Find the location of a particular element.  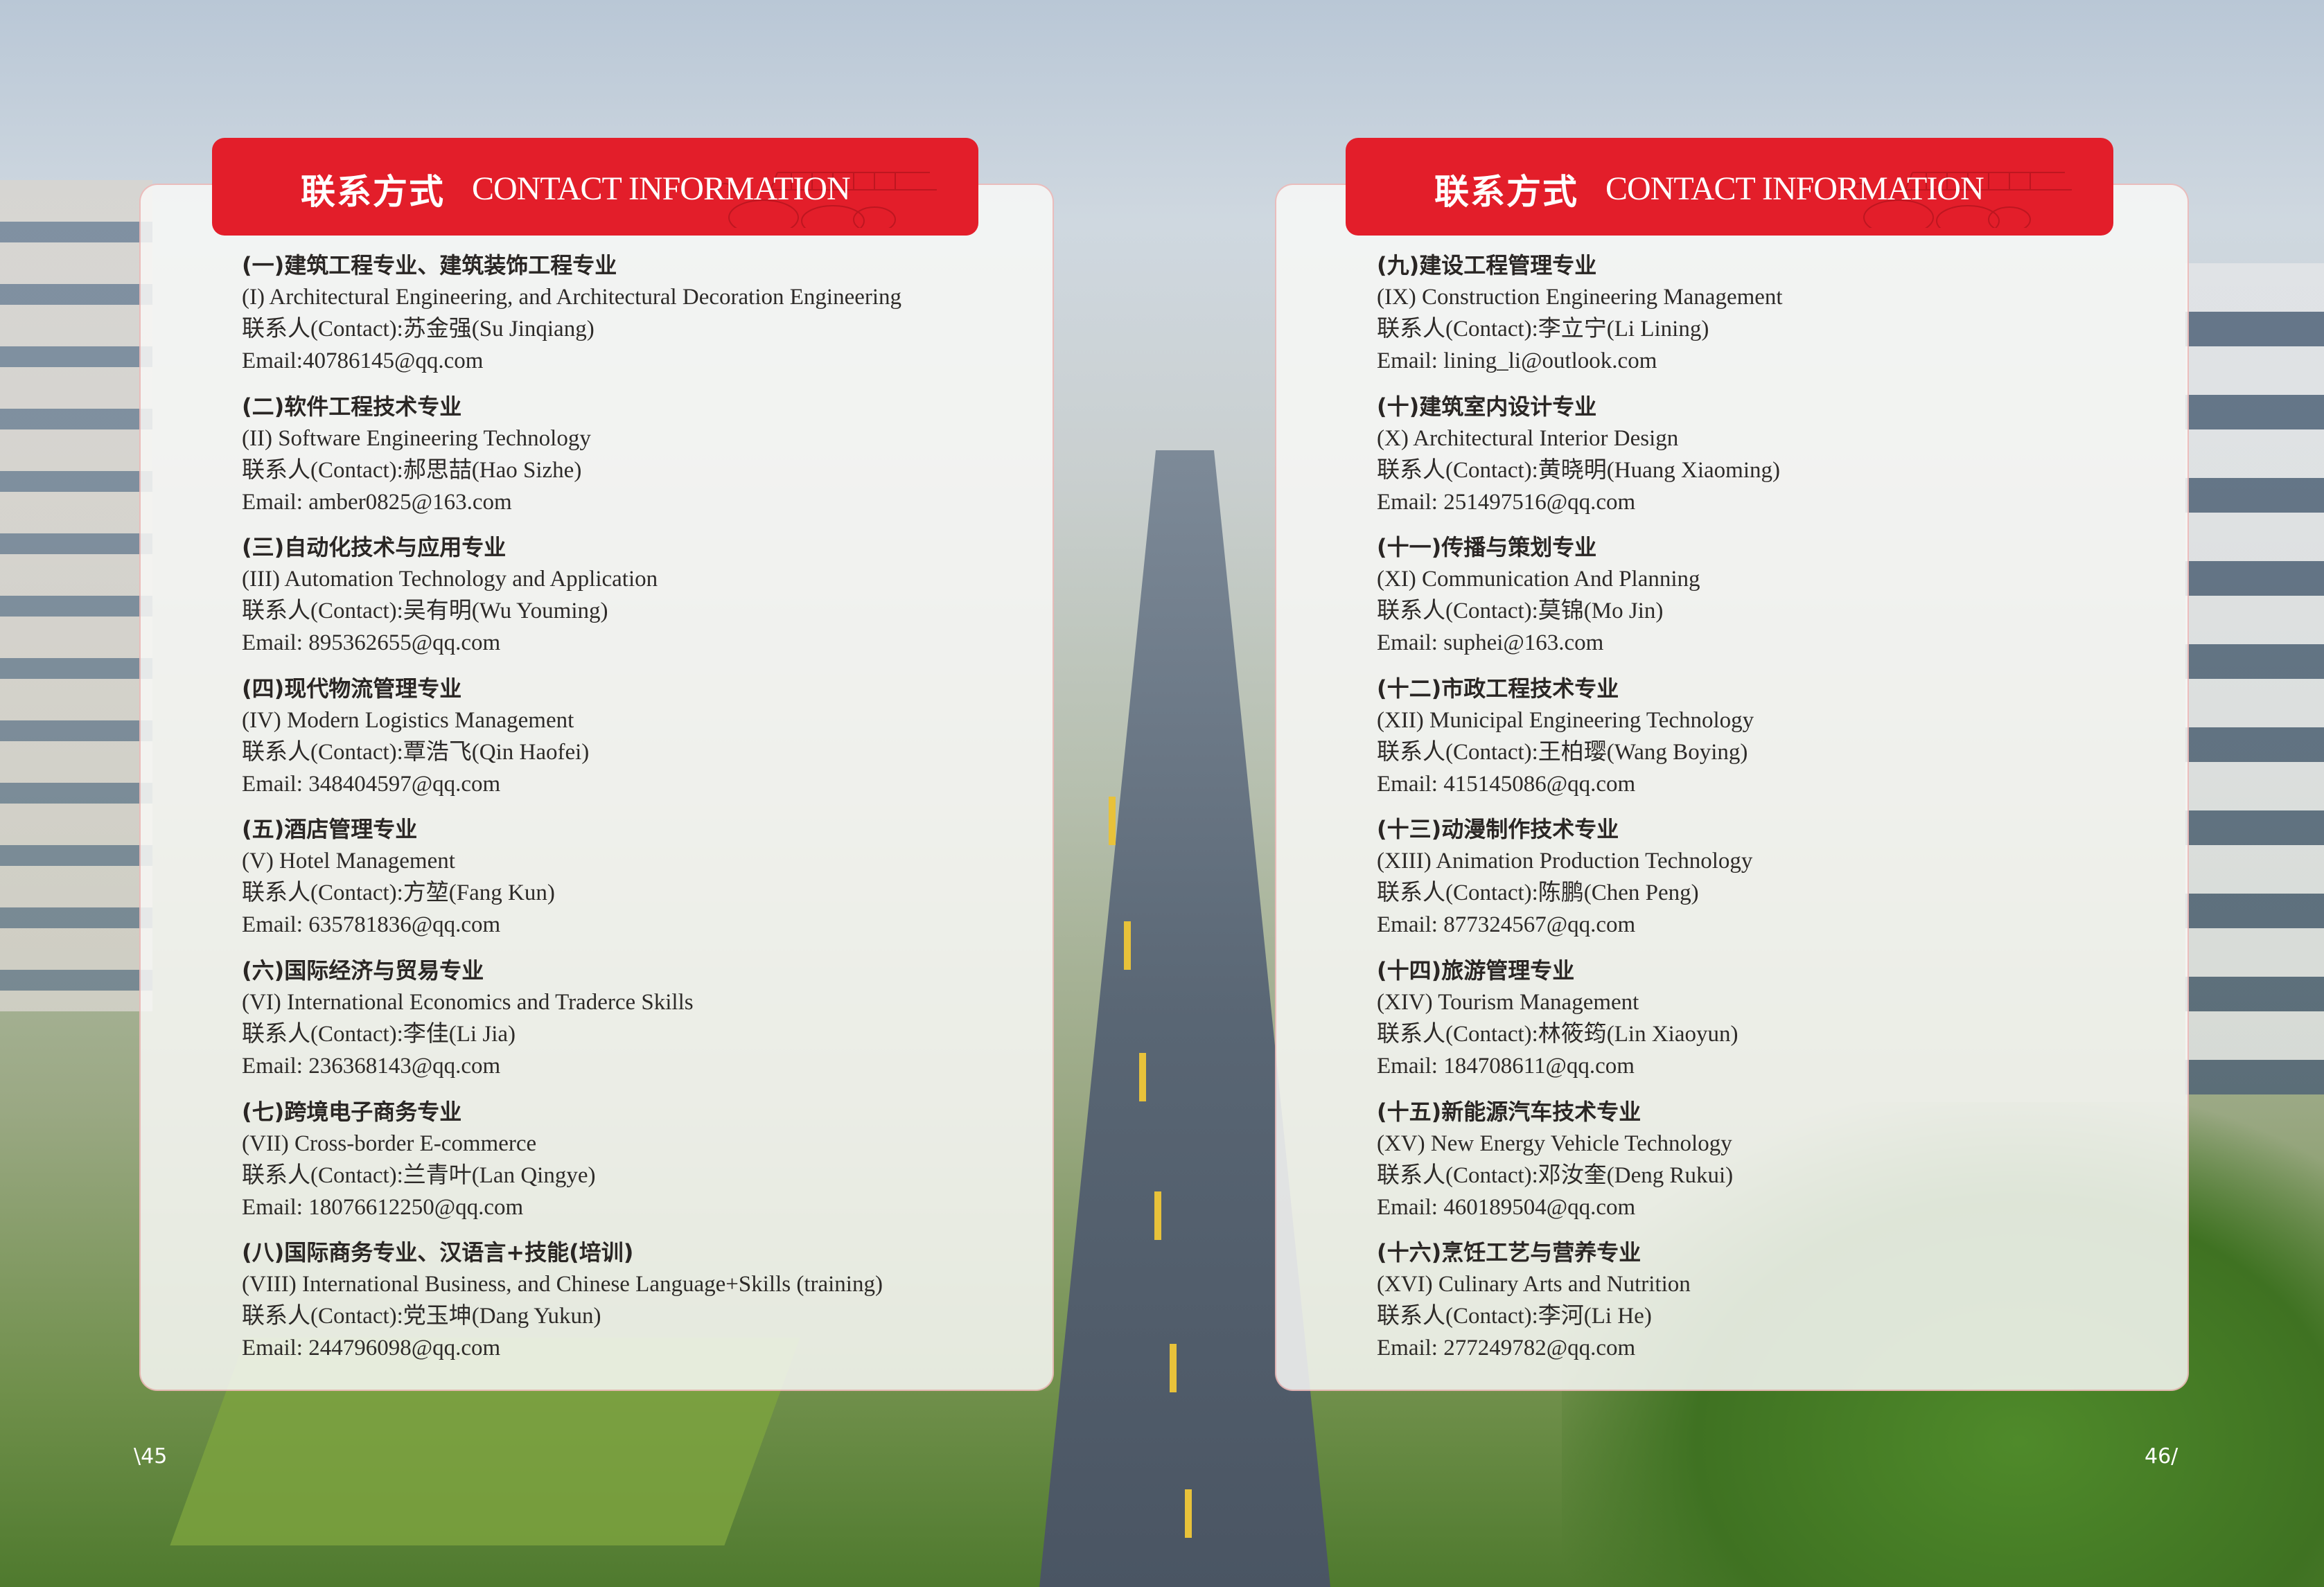

contact-person: 联系人(Contact):黄晓明(Huang Xiaoming) is located at coordinates (1578, 470).